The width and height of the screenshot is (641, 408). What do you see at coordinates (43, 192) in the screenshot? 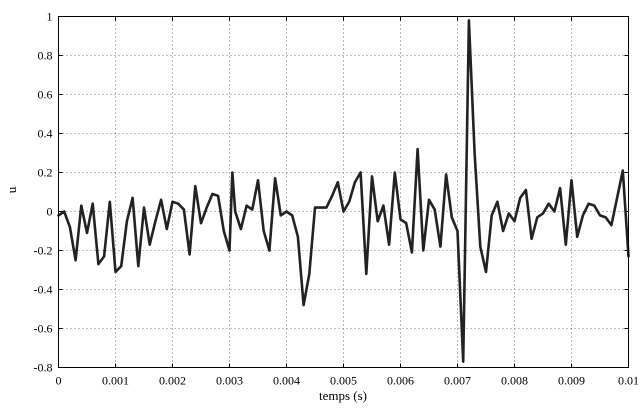
I see `y-tick-labels: -0.8 -0.6 -0.4 -0.2 0 0.2 0.4 0.6 0.8 1` at bounding box center [43, 192].